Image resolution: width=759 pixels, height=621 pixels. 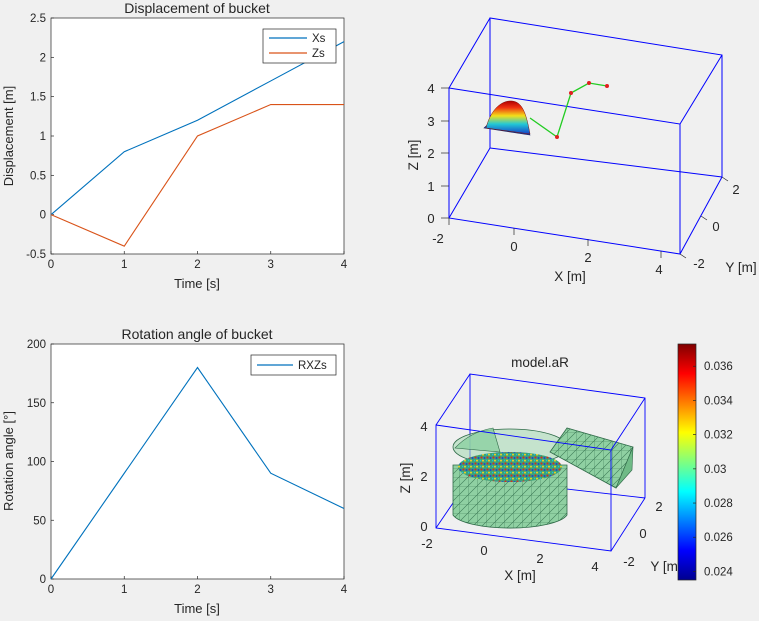 What do you see at coordinates (735, 189) in the screenshot?
I see `y-tick-2: 2` at bounding box center [735, 189].